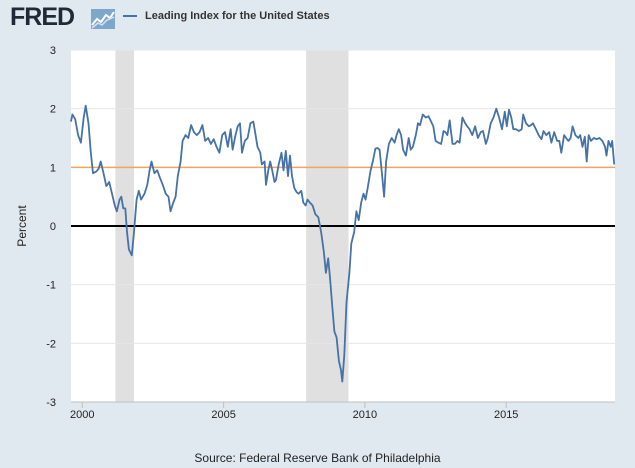 Image resolution: width=635 pixels, height=468 pixels. What do you see at coordinates (223, 415) in the screenshot?
I see `x-tick-label: 2005` at bounding box center [223, 415].